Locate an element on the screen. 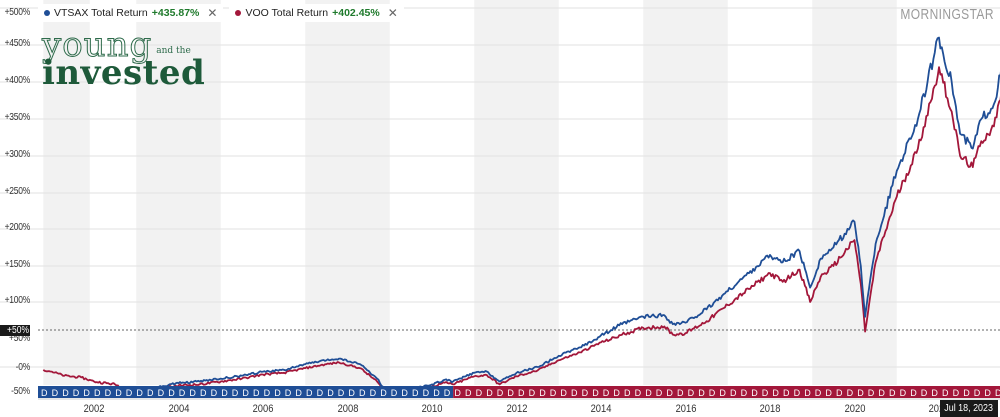 The width and height of the screenshot is (1000, 417). x-tick-label: 2004 is located at coordinates (178, 409).